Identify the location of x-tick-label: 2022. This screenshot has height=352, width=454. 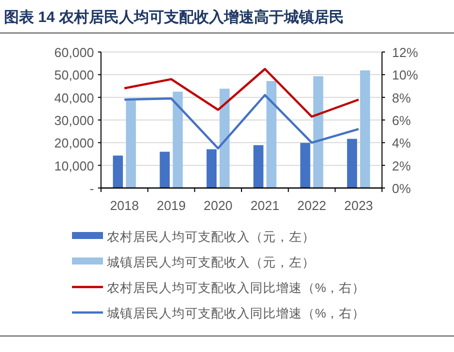
(311, 205).